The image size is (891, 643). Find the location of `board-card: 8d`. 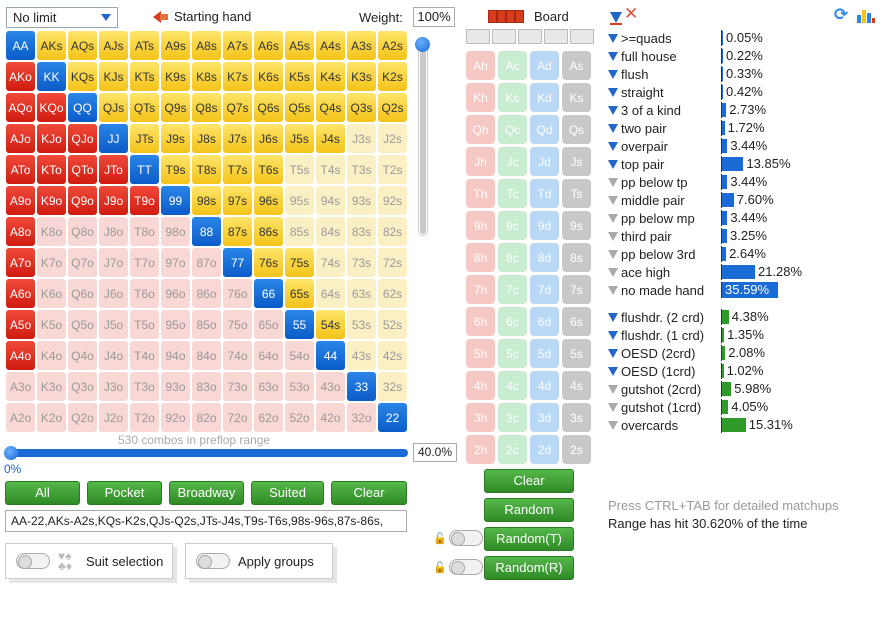

board-card: 8d is located at coordinates (544, 257).